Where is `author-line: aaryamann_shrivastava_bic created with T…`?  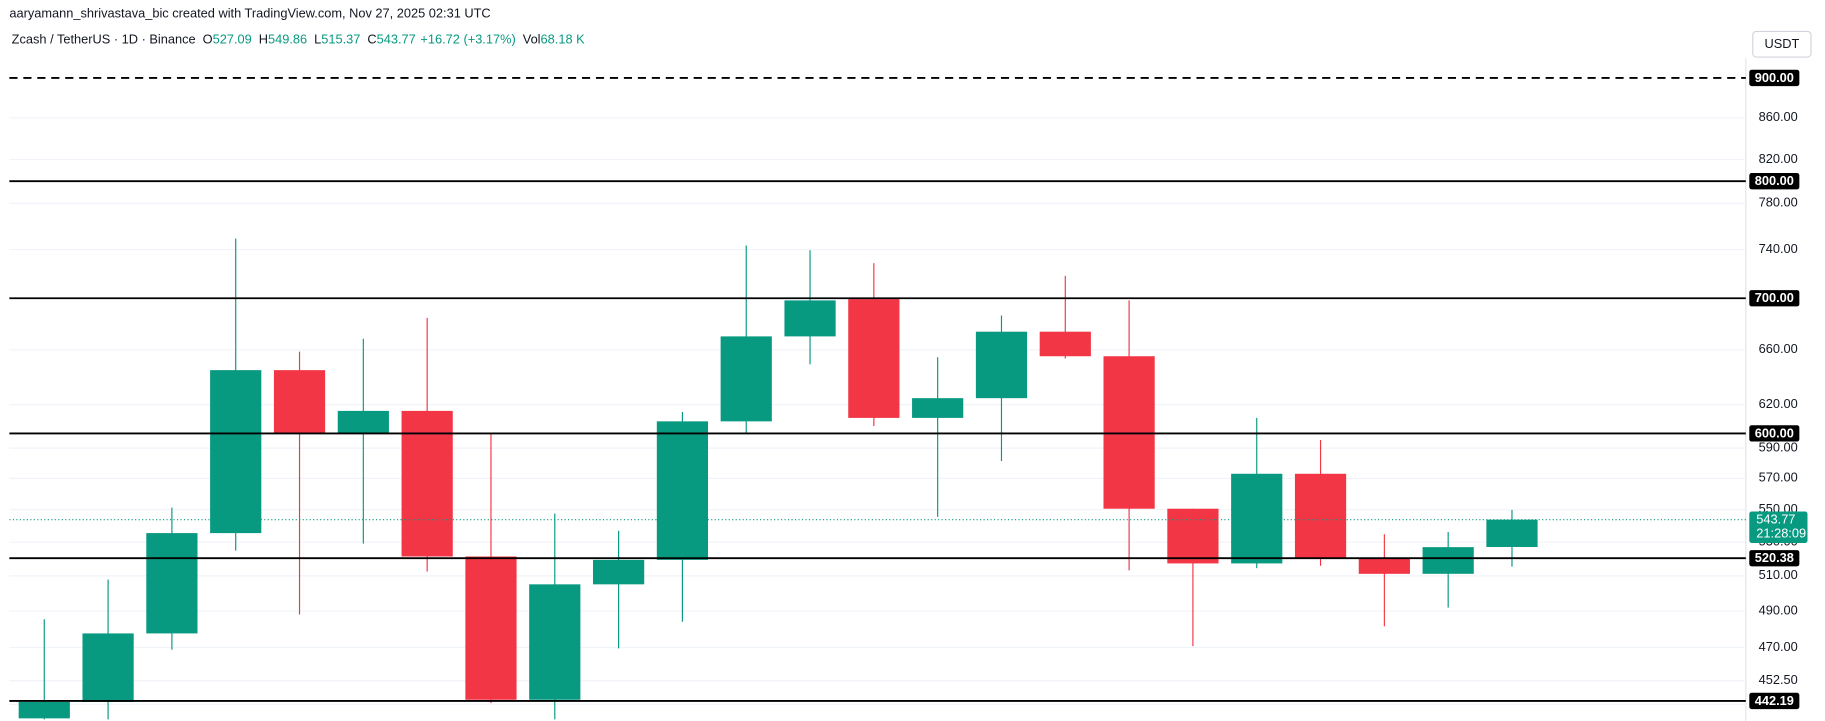
author-line: aaryamann_shrivastava_bic created with T… is located at coordinates (249, 12).